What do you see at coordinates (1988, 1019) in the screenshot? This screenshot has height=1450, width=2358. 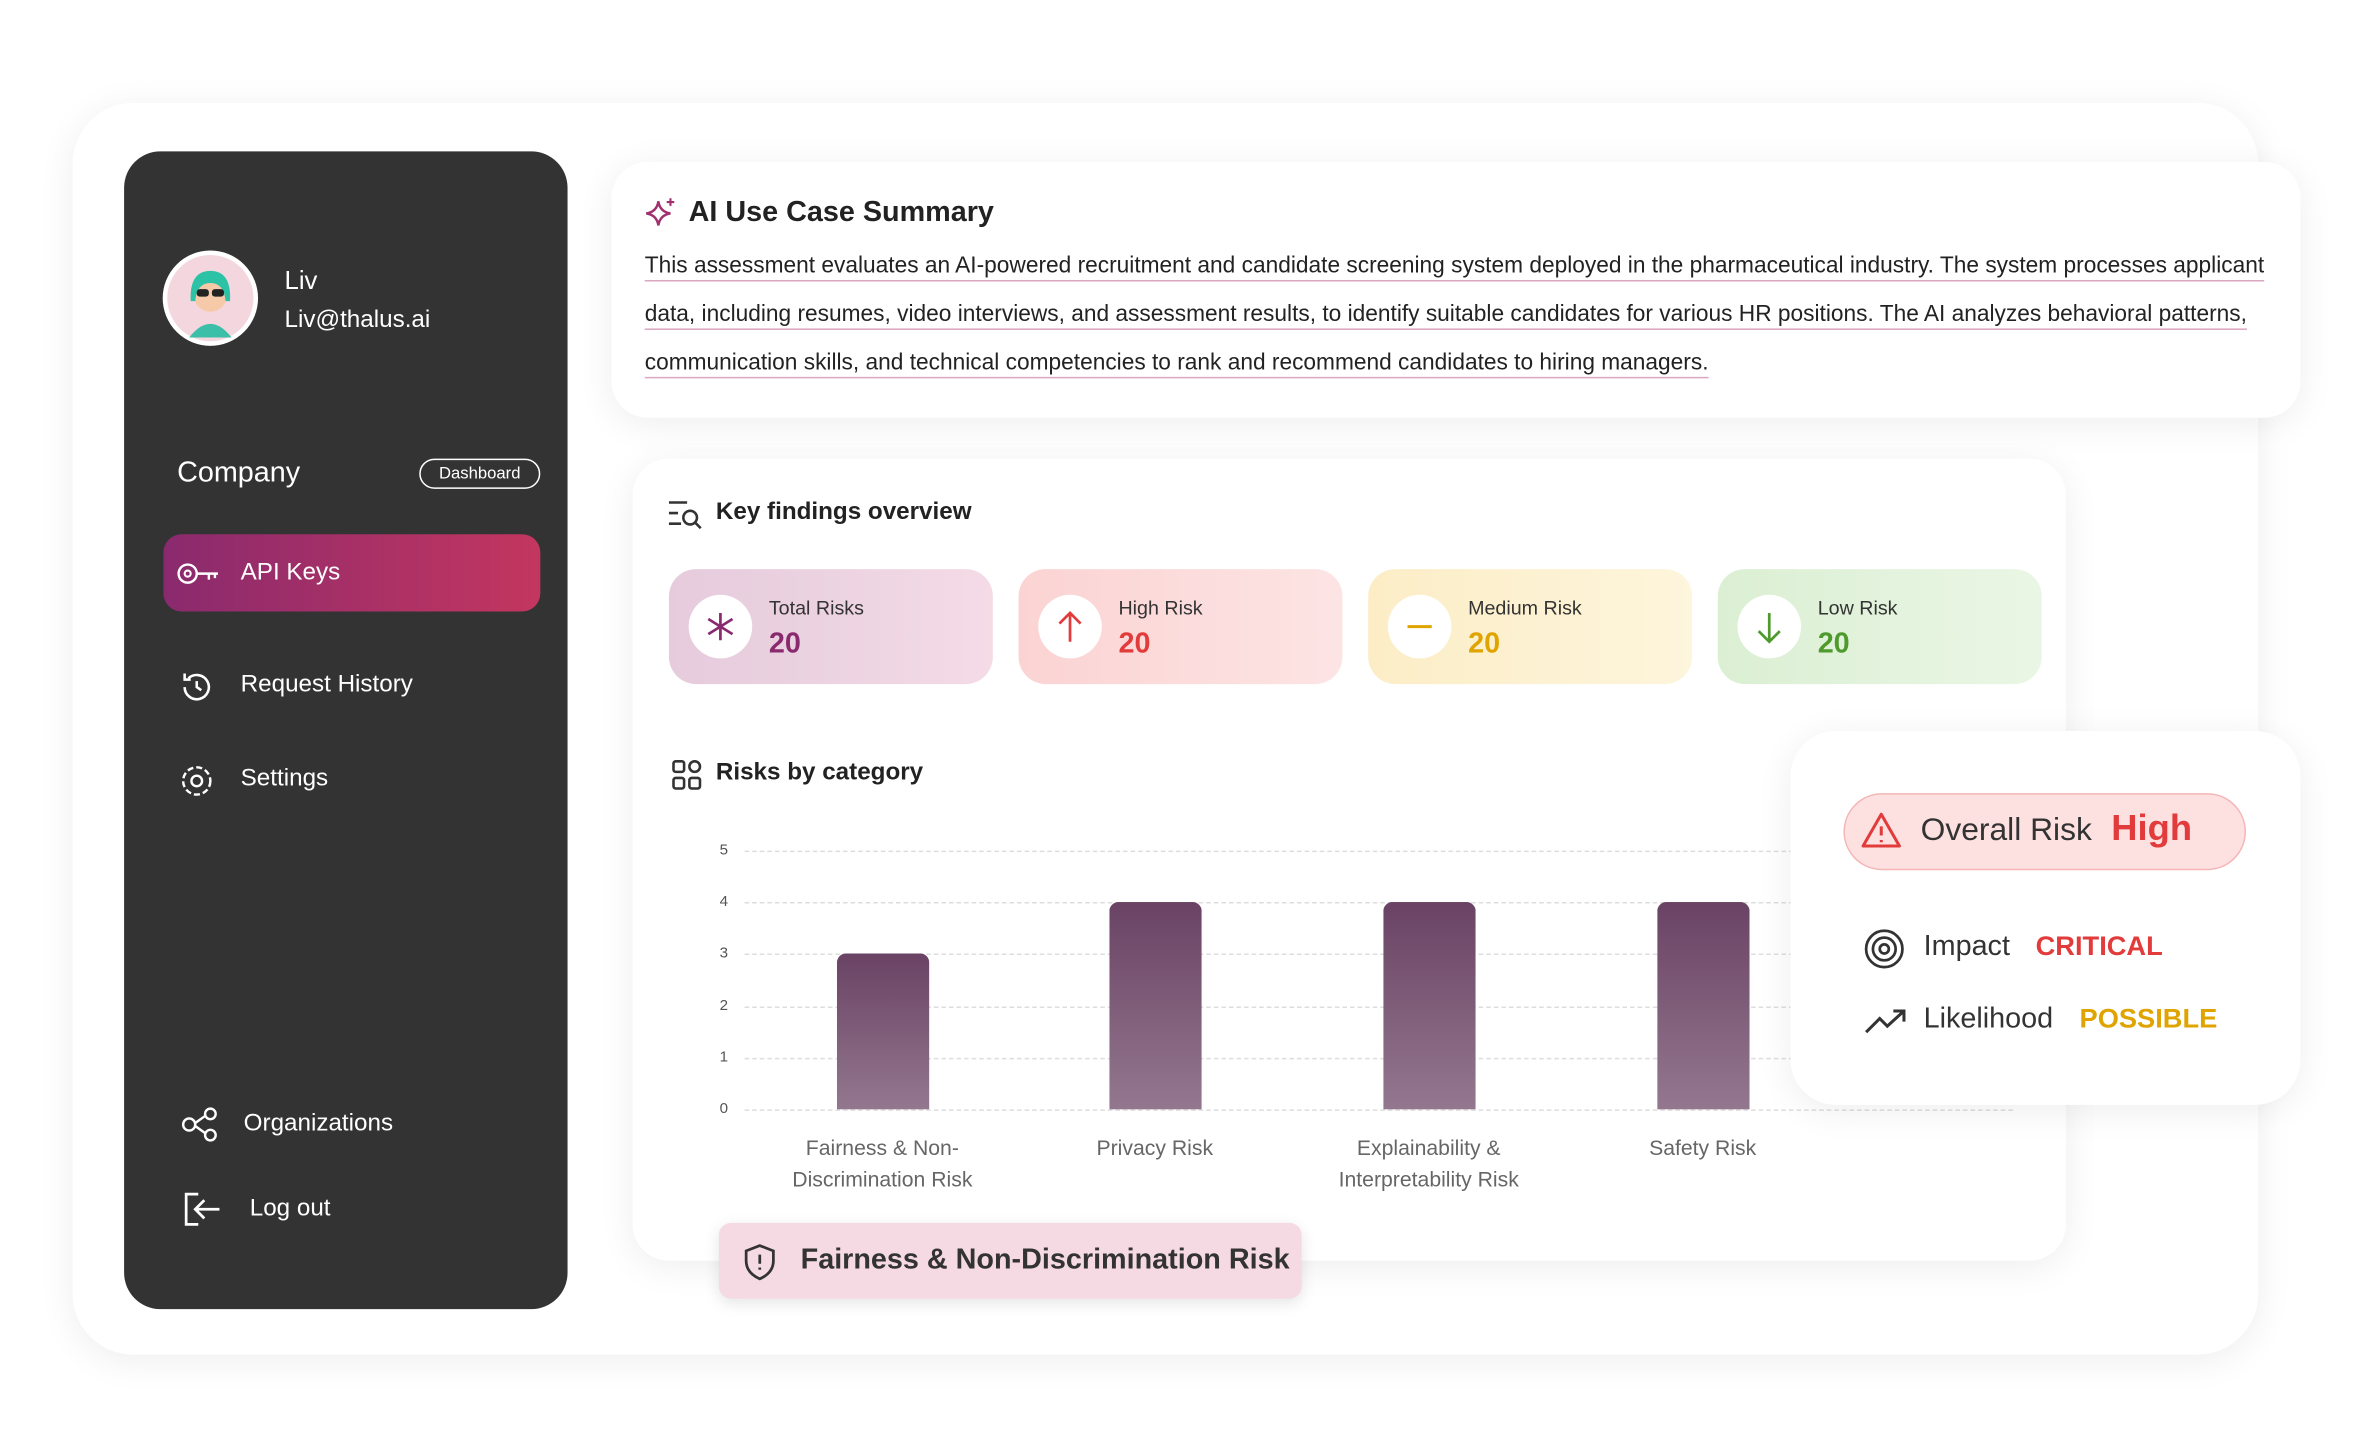 I see `likelihood-label: Likelihood` at bounding box center [1988, 1019].